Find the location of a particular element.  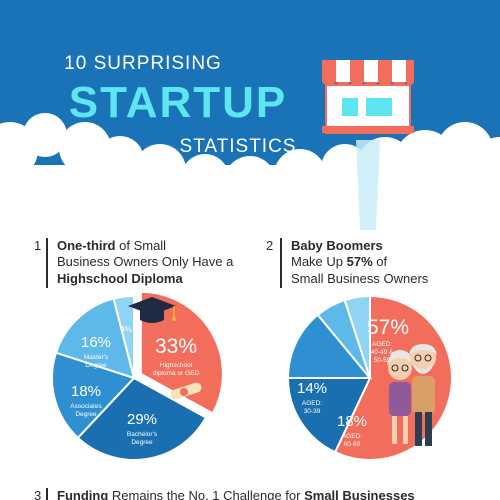

diploma-scroll-icon is located at coordinates (186, 391).